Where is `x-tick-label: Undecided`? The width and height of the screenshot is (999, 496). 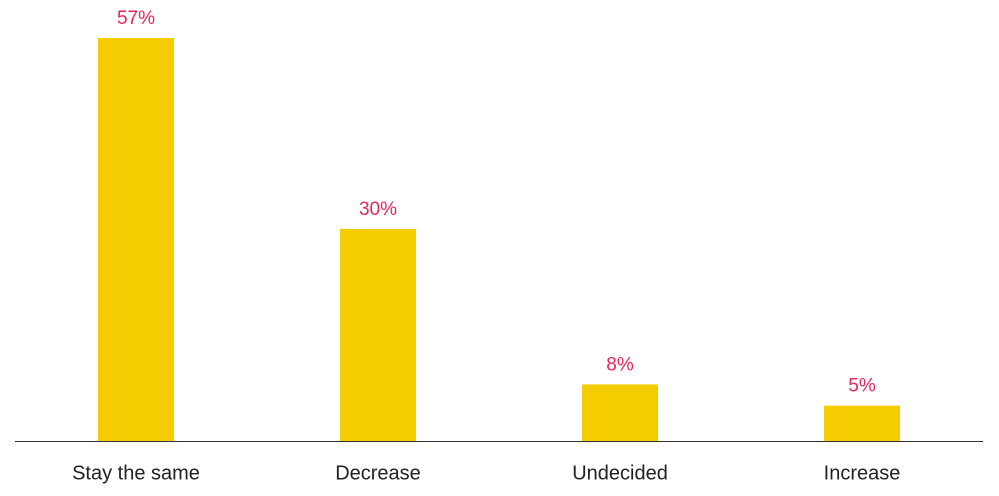 x-tick-label: Undecided is located at coordinates (620, 473).